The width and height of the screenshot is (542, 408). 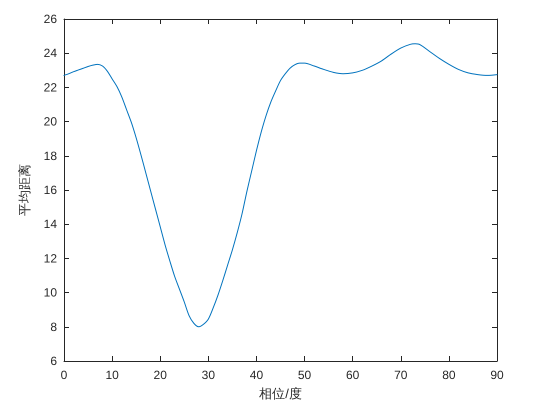 What do you see at coordinates (280, 393) in the screenshot?
I see `x-axis-title: 相位/度` at bounding box center [280, 393].